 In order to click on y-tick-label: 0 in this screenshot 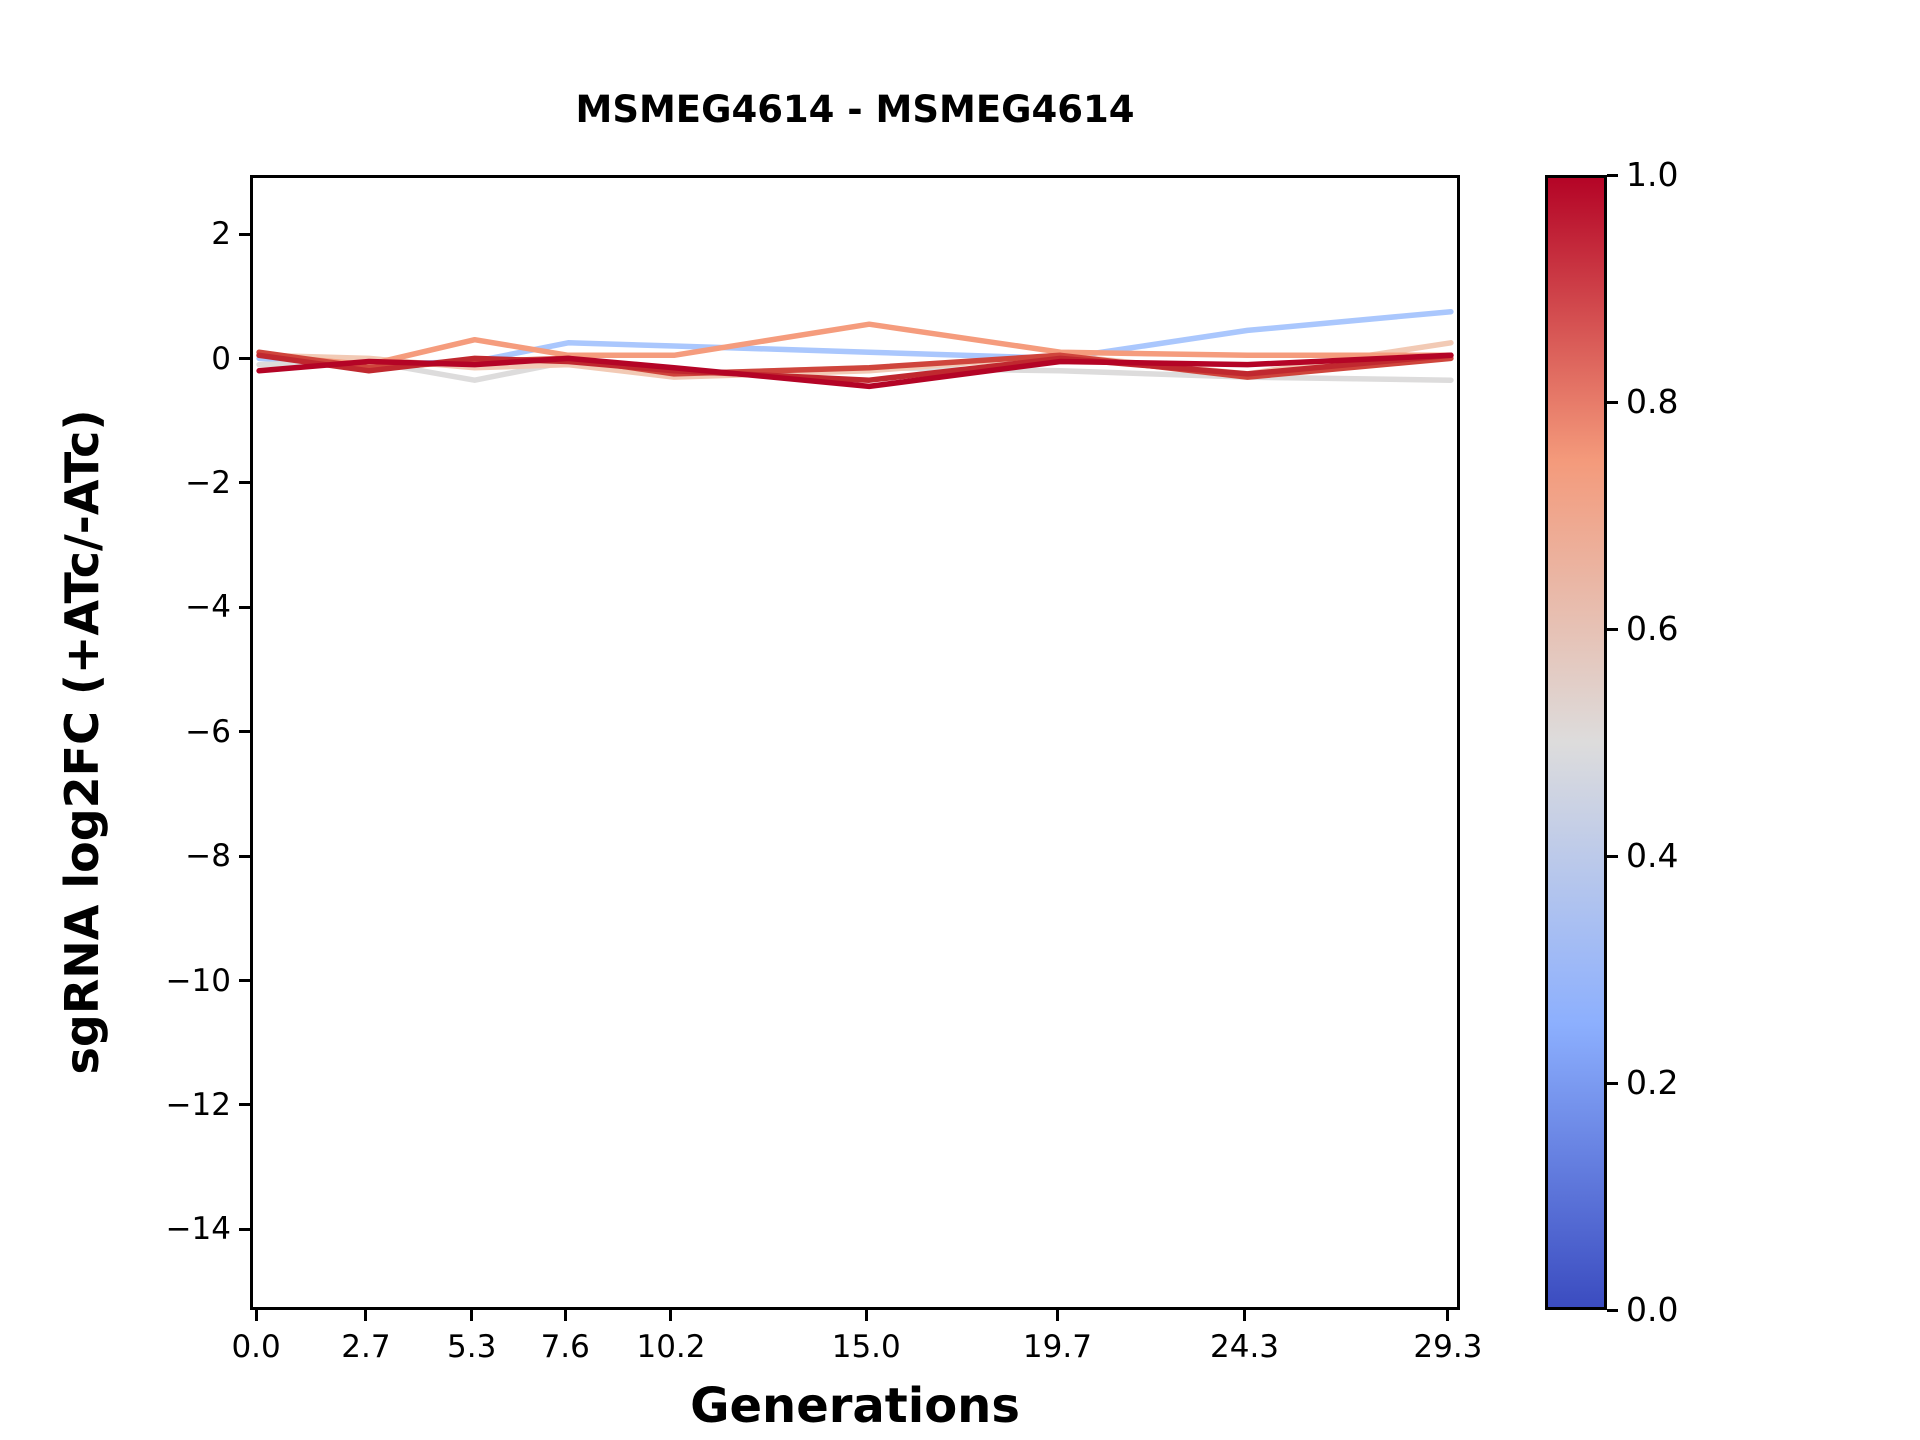, I will do `click(221, 358)`.